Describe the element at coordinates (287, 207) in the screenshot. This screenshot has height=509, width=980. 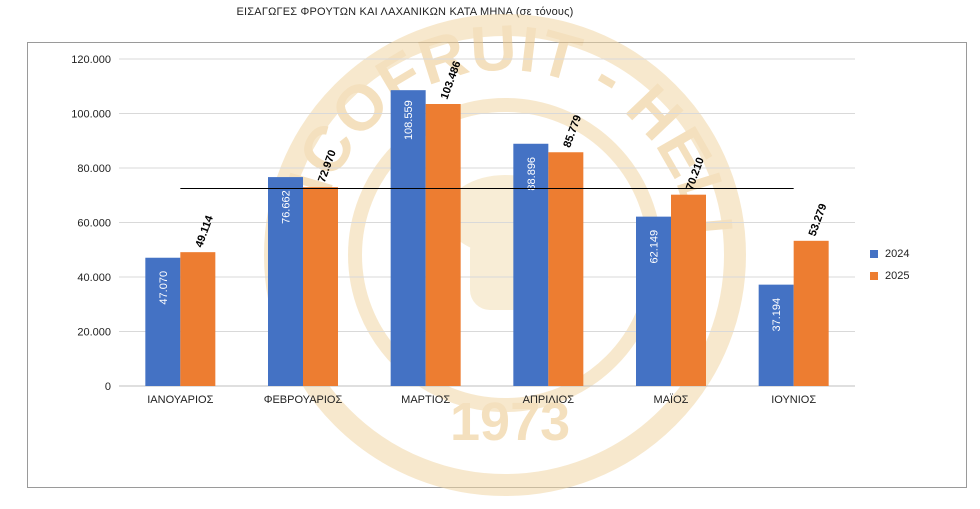
I see `data-label-2024-1: 76.662` at that location.